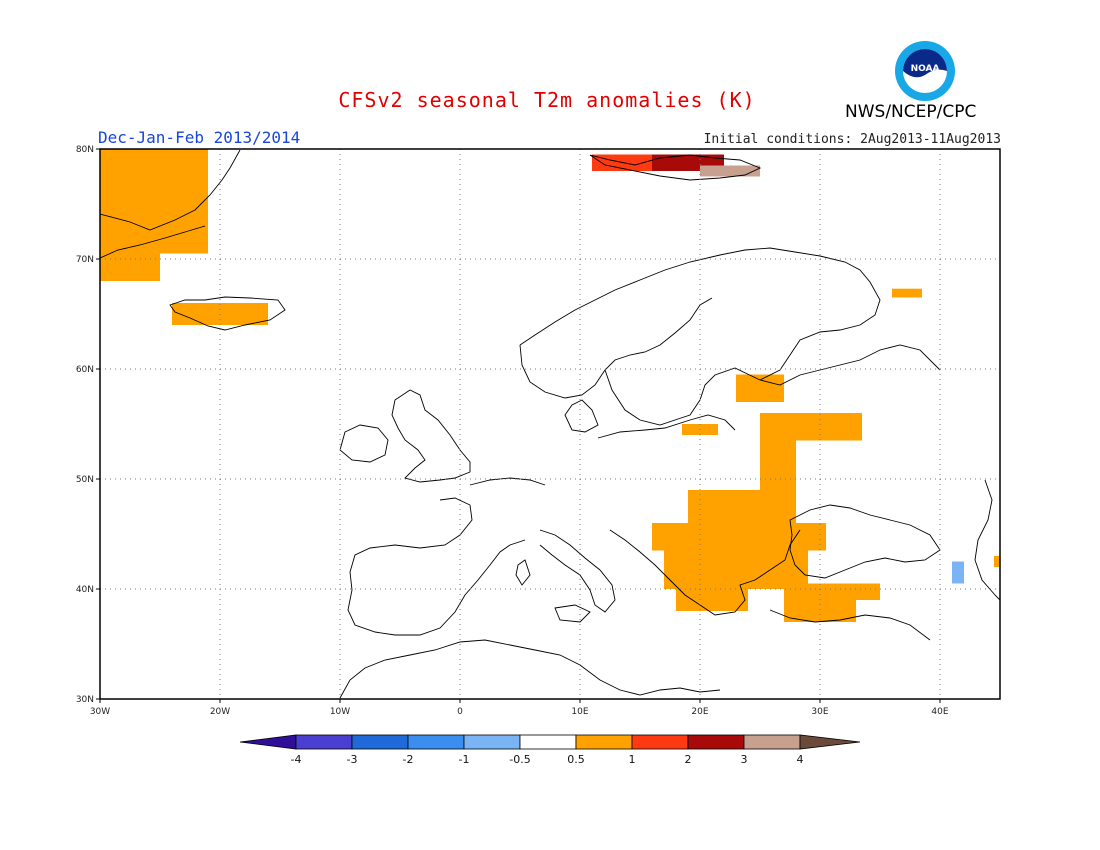 The image size is (1100, 850). Describe the element at coordinates (744, 759) in the screenshot. I see `colorbar-label: 3` at that location.